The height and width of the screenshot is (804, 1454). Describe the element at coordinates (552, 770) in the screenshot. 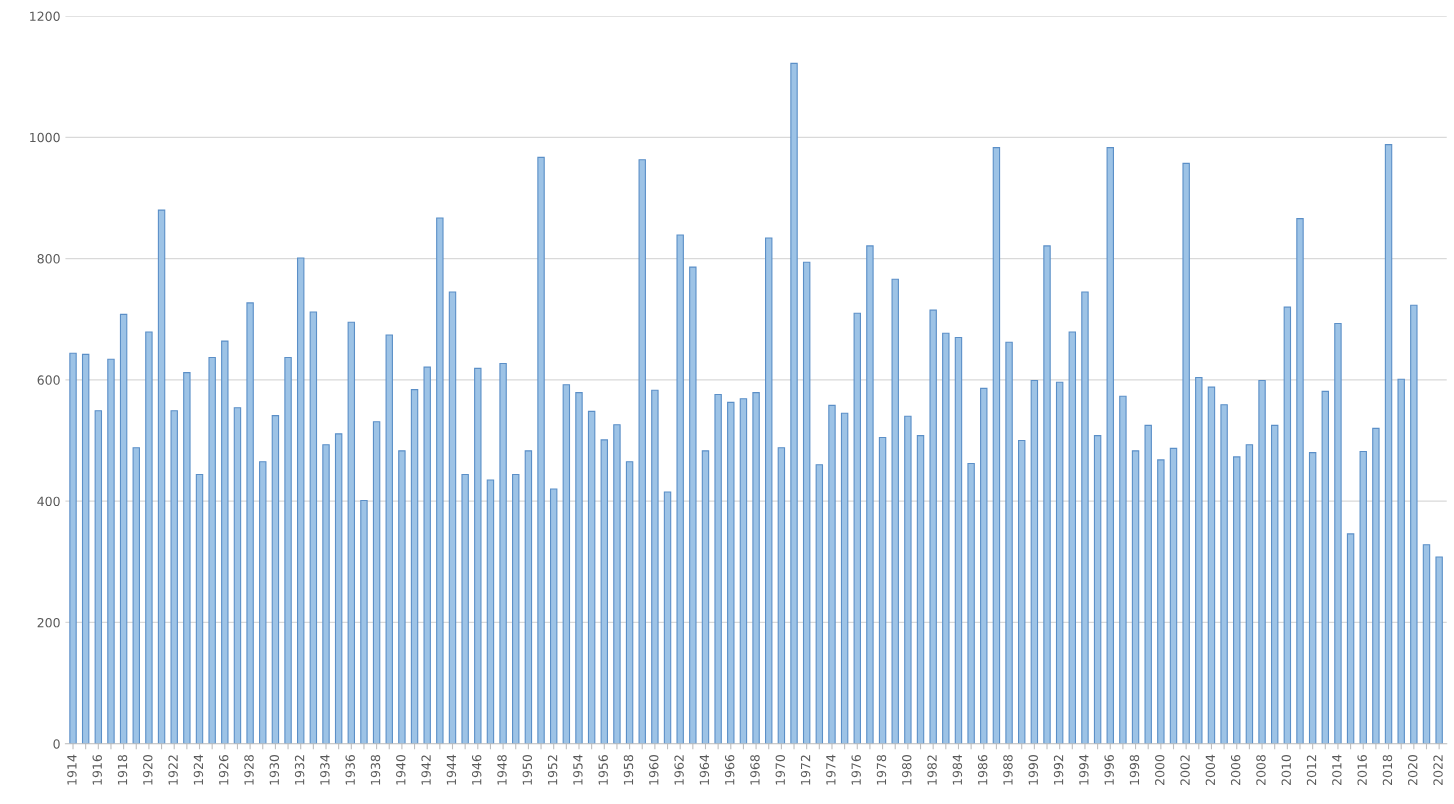

I see `x-tick-label: 1952` at that location.